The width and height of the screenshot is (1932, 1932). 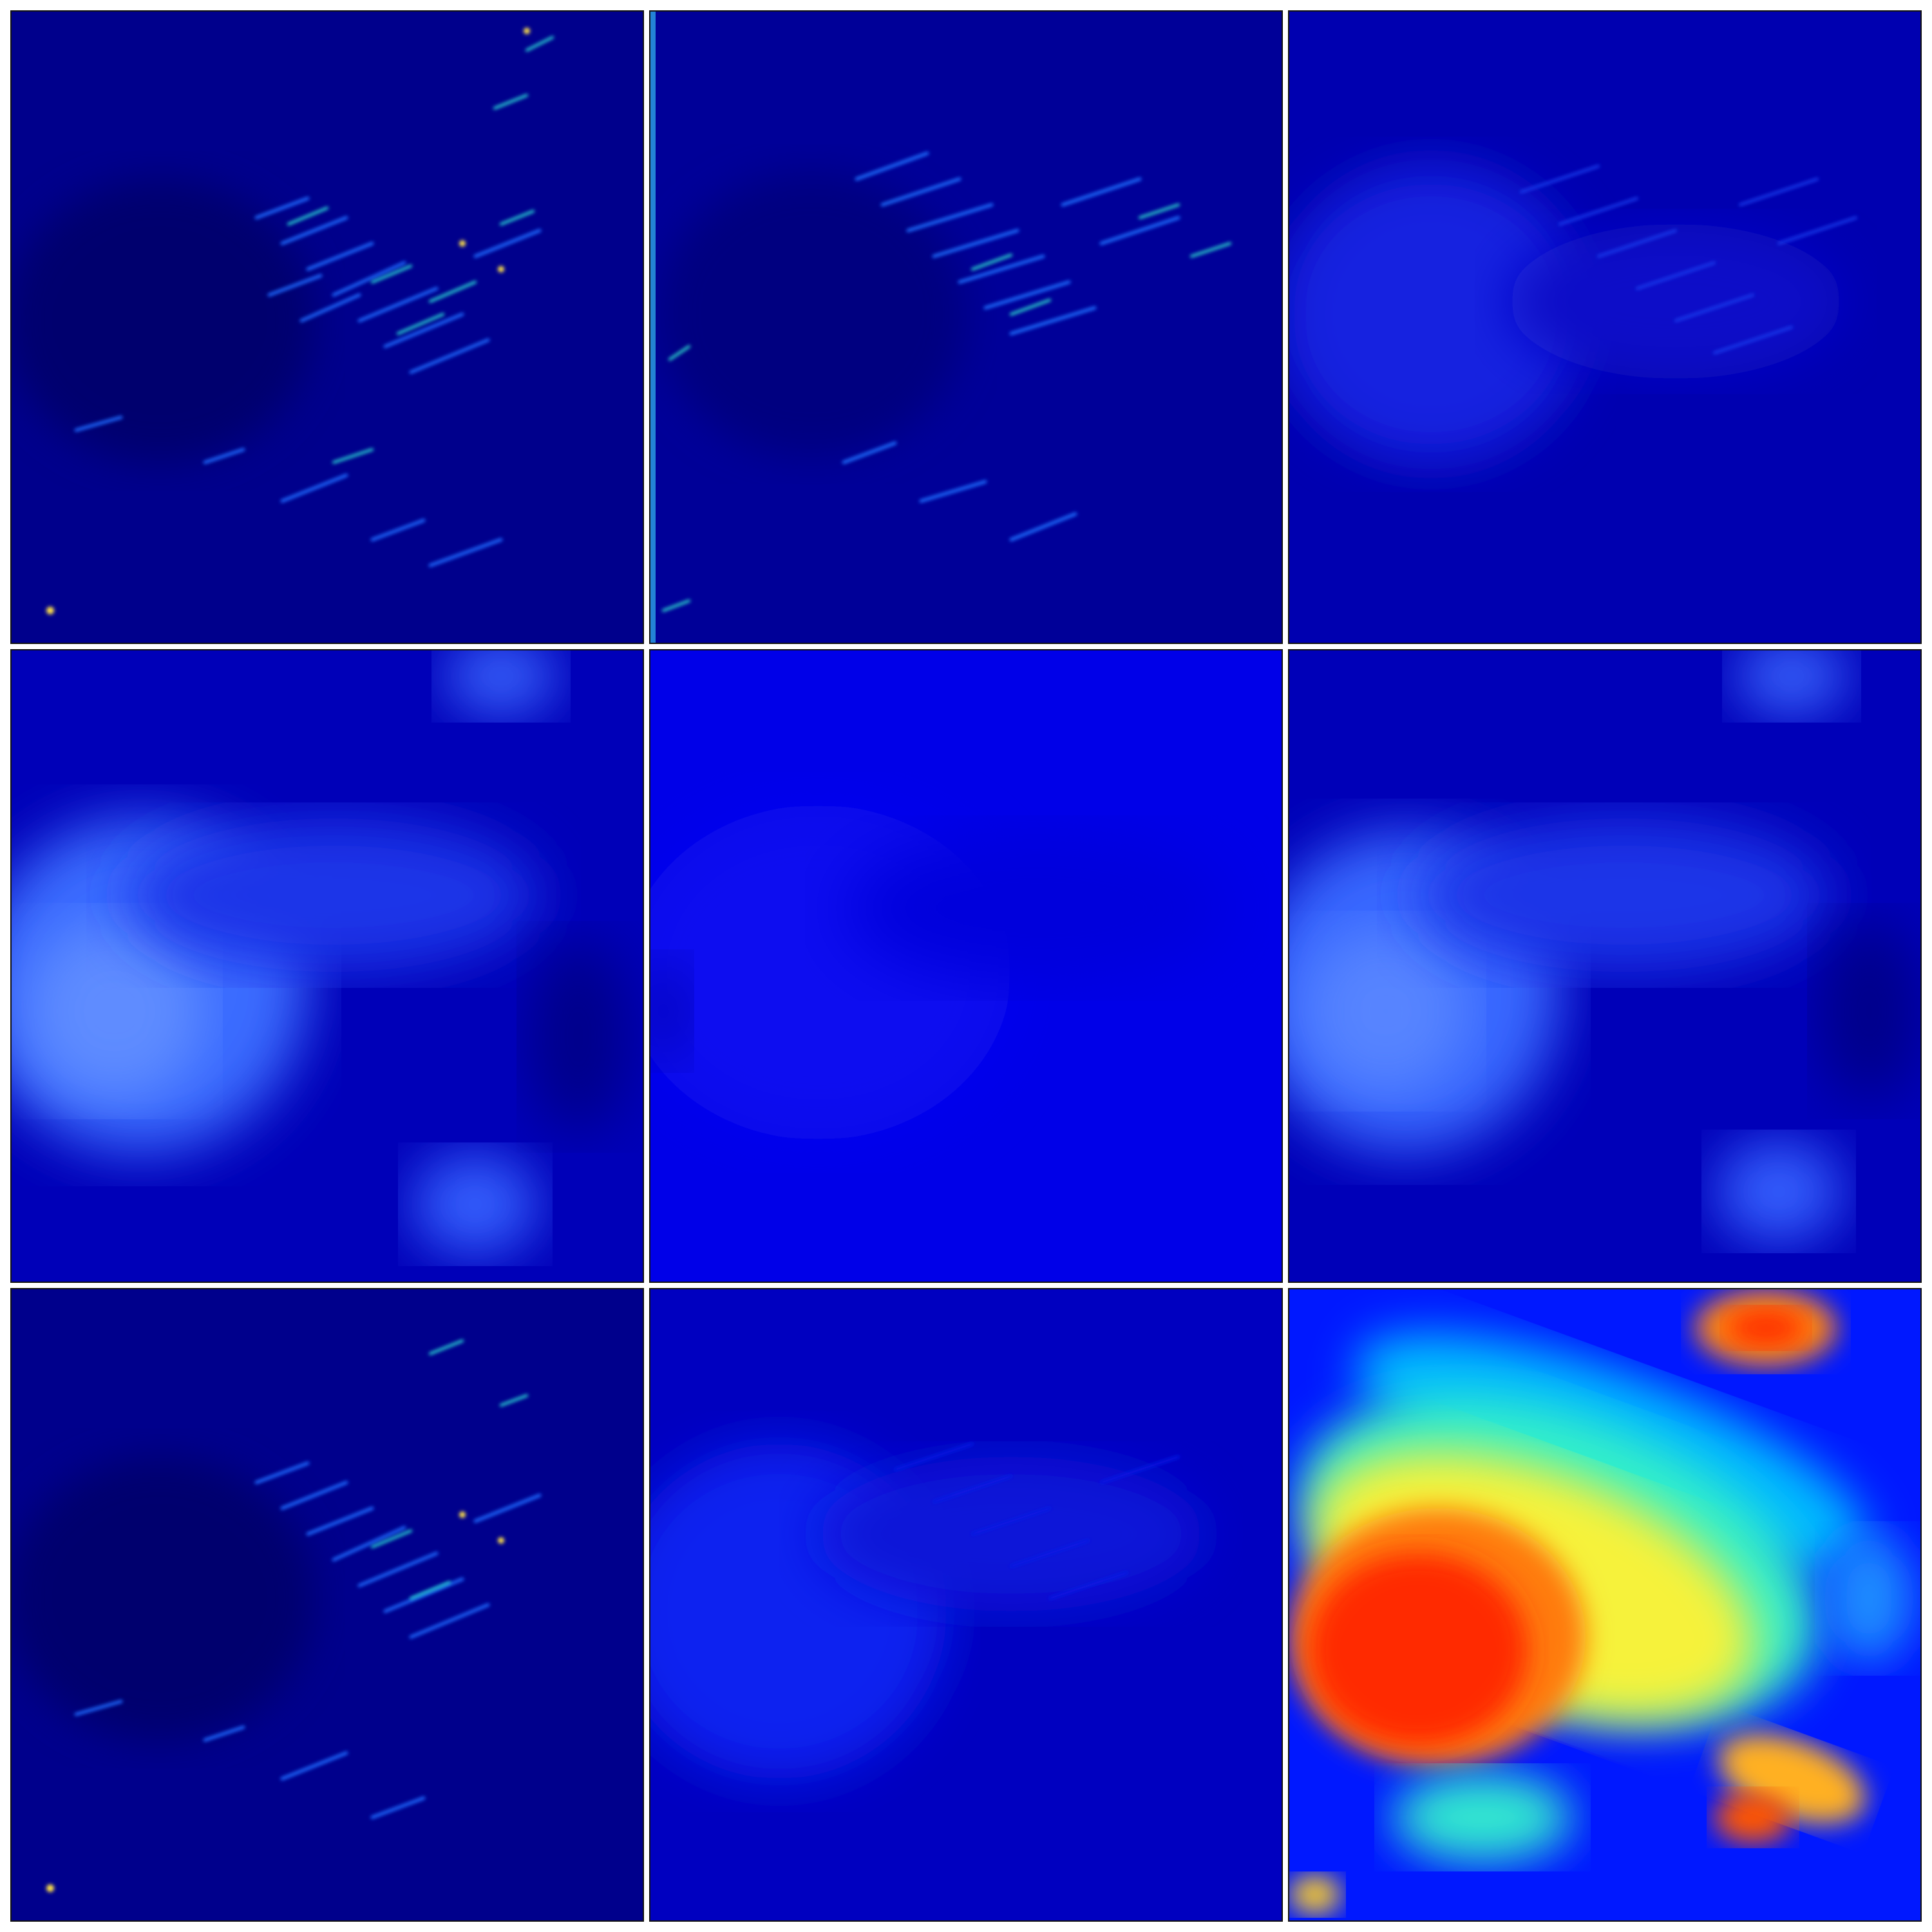 I want to click on panel-r2c3-image, so click(x=1605, y=966).